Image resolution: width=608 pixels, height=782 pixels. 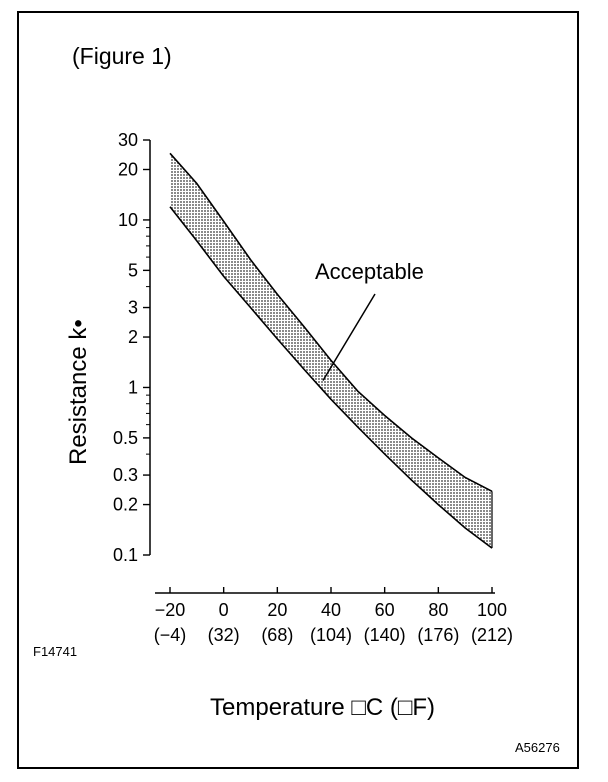 I want to click on y-tick-label: 0.1, so click(x=125, y=555).